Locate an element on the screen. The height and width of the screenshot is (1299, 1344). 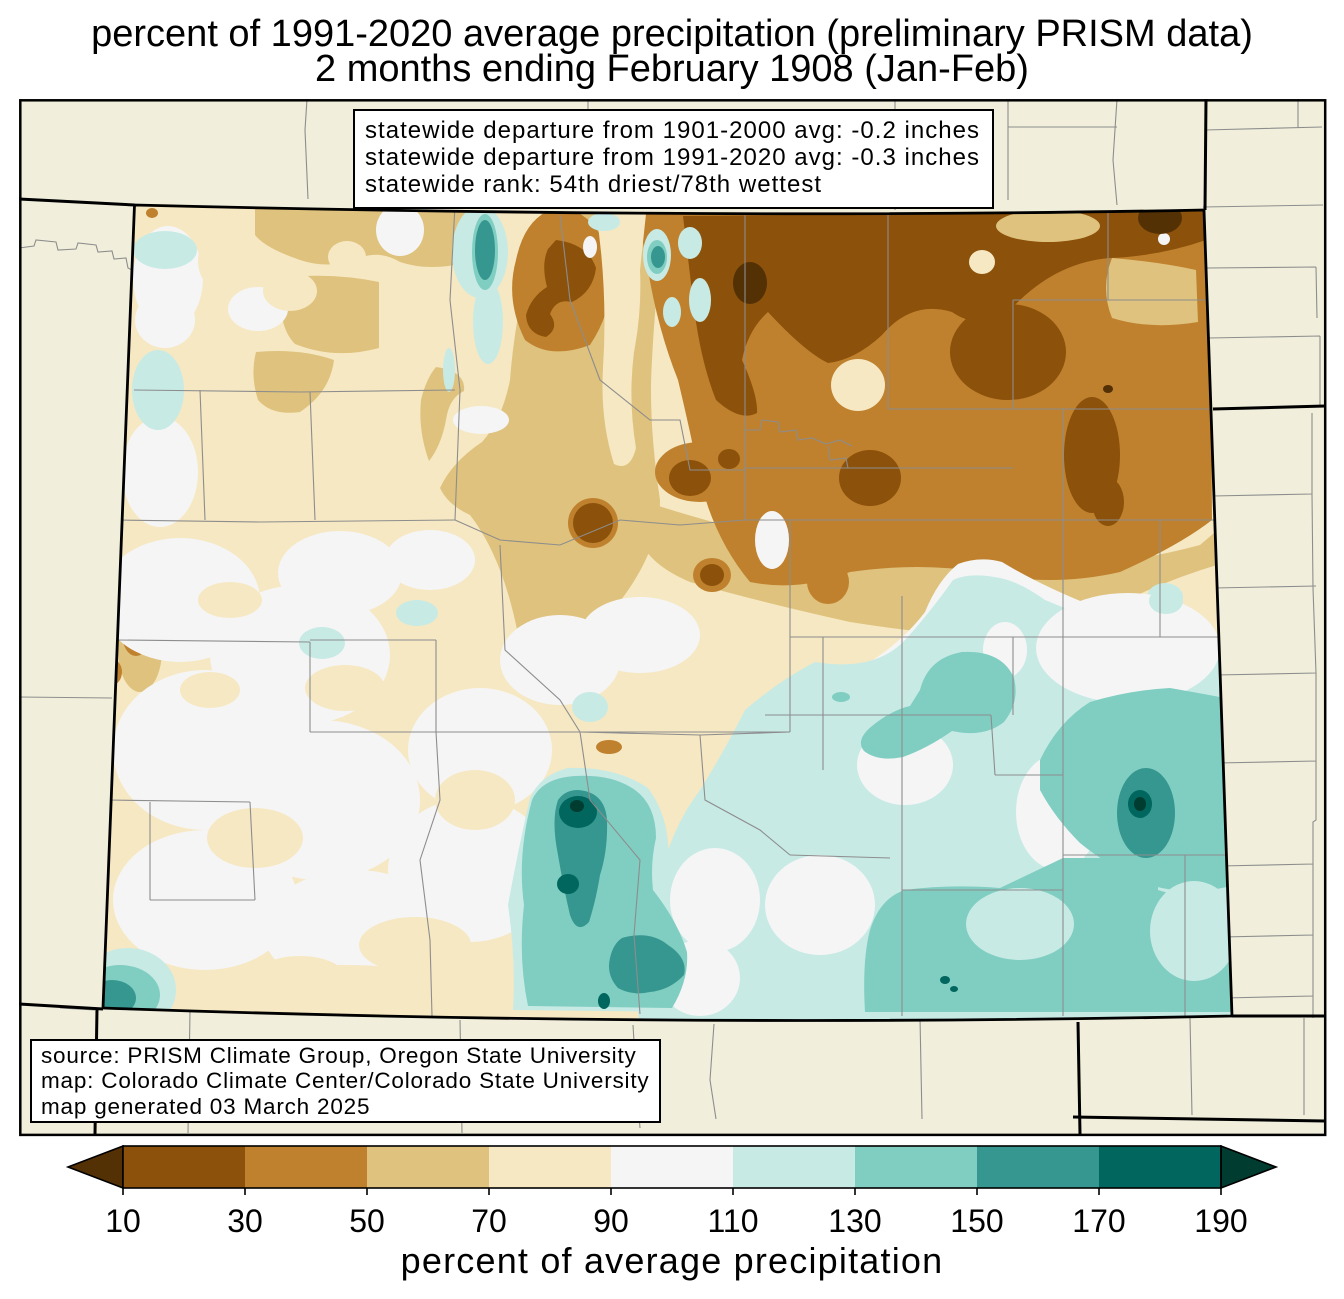
svg-text: 50 is located at coordinates (367, 1221).